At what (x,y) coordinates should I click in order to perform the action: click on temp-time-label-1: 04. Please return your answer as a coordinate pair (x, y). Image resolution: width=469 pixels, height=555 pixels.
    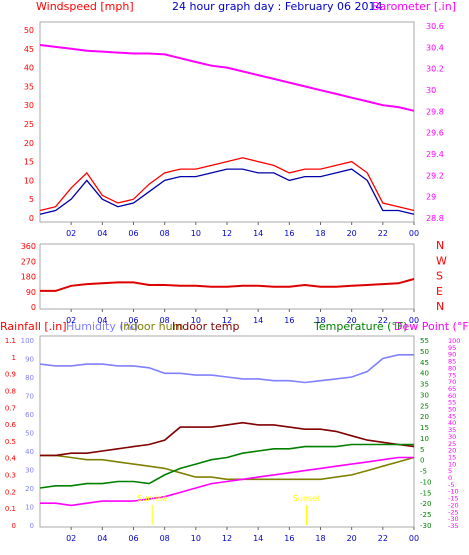
    Looking at the image, I should click on (102, 538).